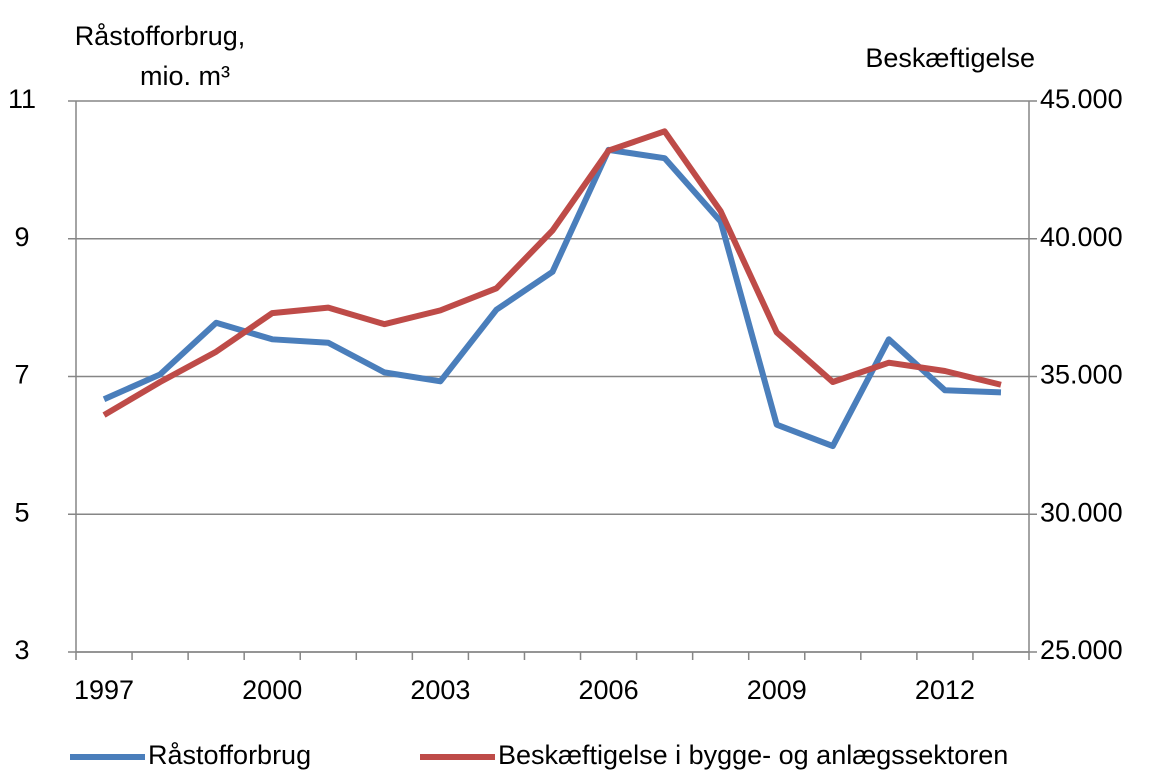 The image size is (1159, 778). What do you see at coordinates (945, 690) in the screenshot?
I see `x-tick-label: 2012` at bounding box center [945, 690].